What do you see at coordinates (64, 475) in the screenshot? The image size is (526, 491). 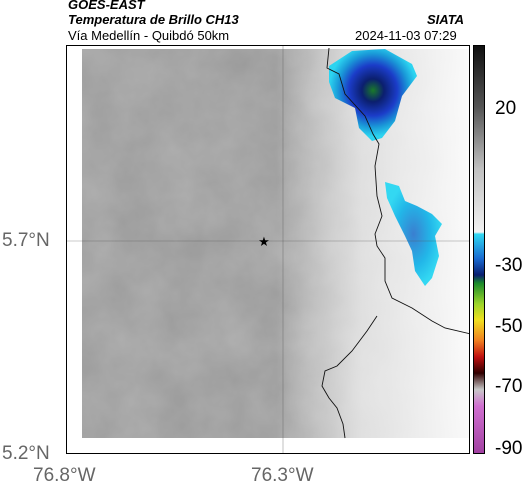 I see `x-tick-label: 76.8°W` at bounding box center [64, 475].